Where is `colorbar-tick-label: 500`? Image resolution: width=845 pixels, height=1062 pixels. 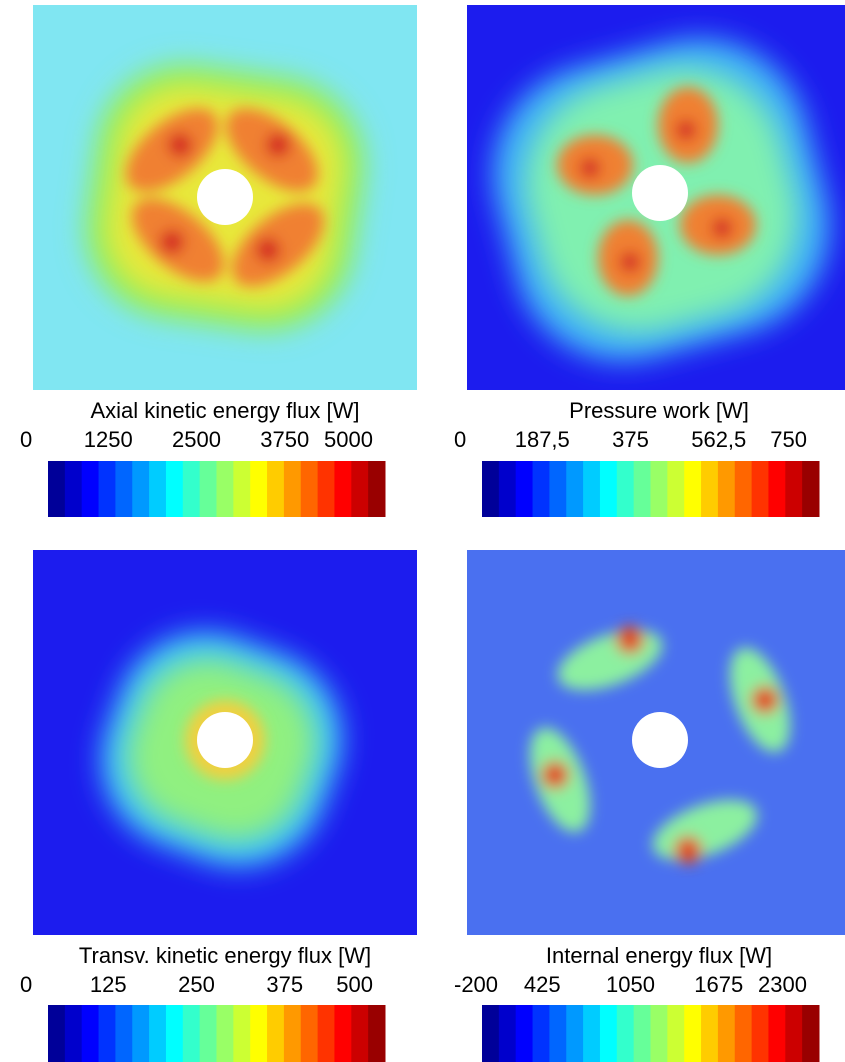
colorbar-tick-label: 500 is located at coordinates (354, 984).